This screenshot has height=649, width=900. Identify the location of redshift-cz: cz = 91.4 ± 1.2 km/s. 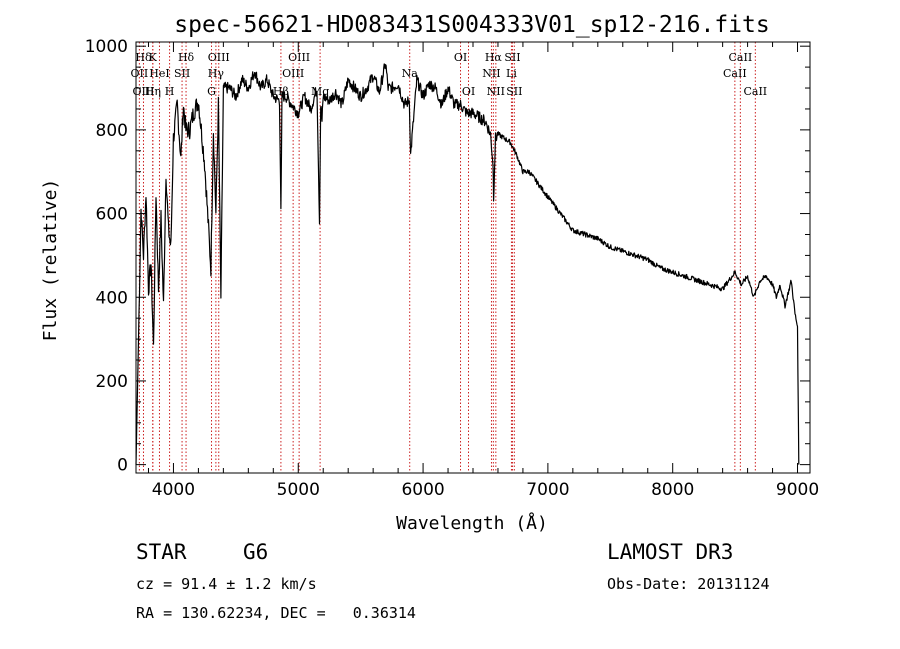
(226, 584).